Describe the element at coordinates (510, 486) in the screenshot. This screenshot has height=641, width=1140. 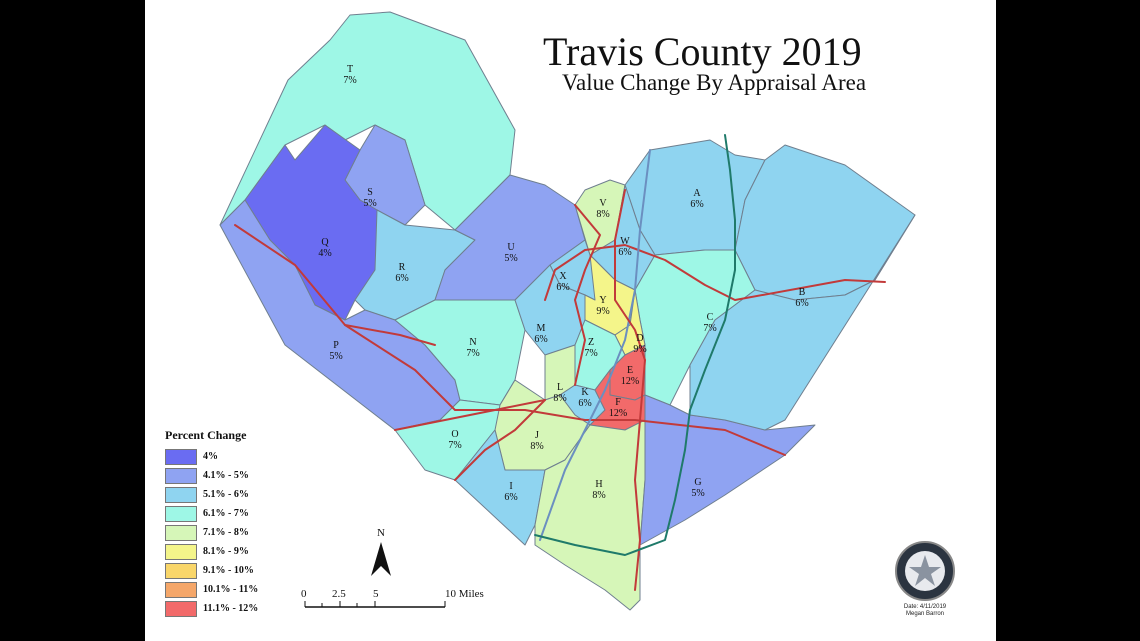
I see `area-code-I: I` at that location.